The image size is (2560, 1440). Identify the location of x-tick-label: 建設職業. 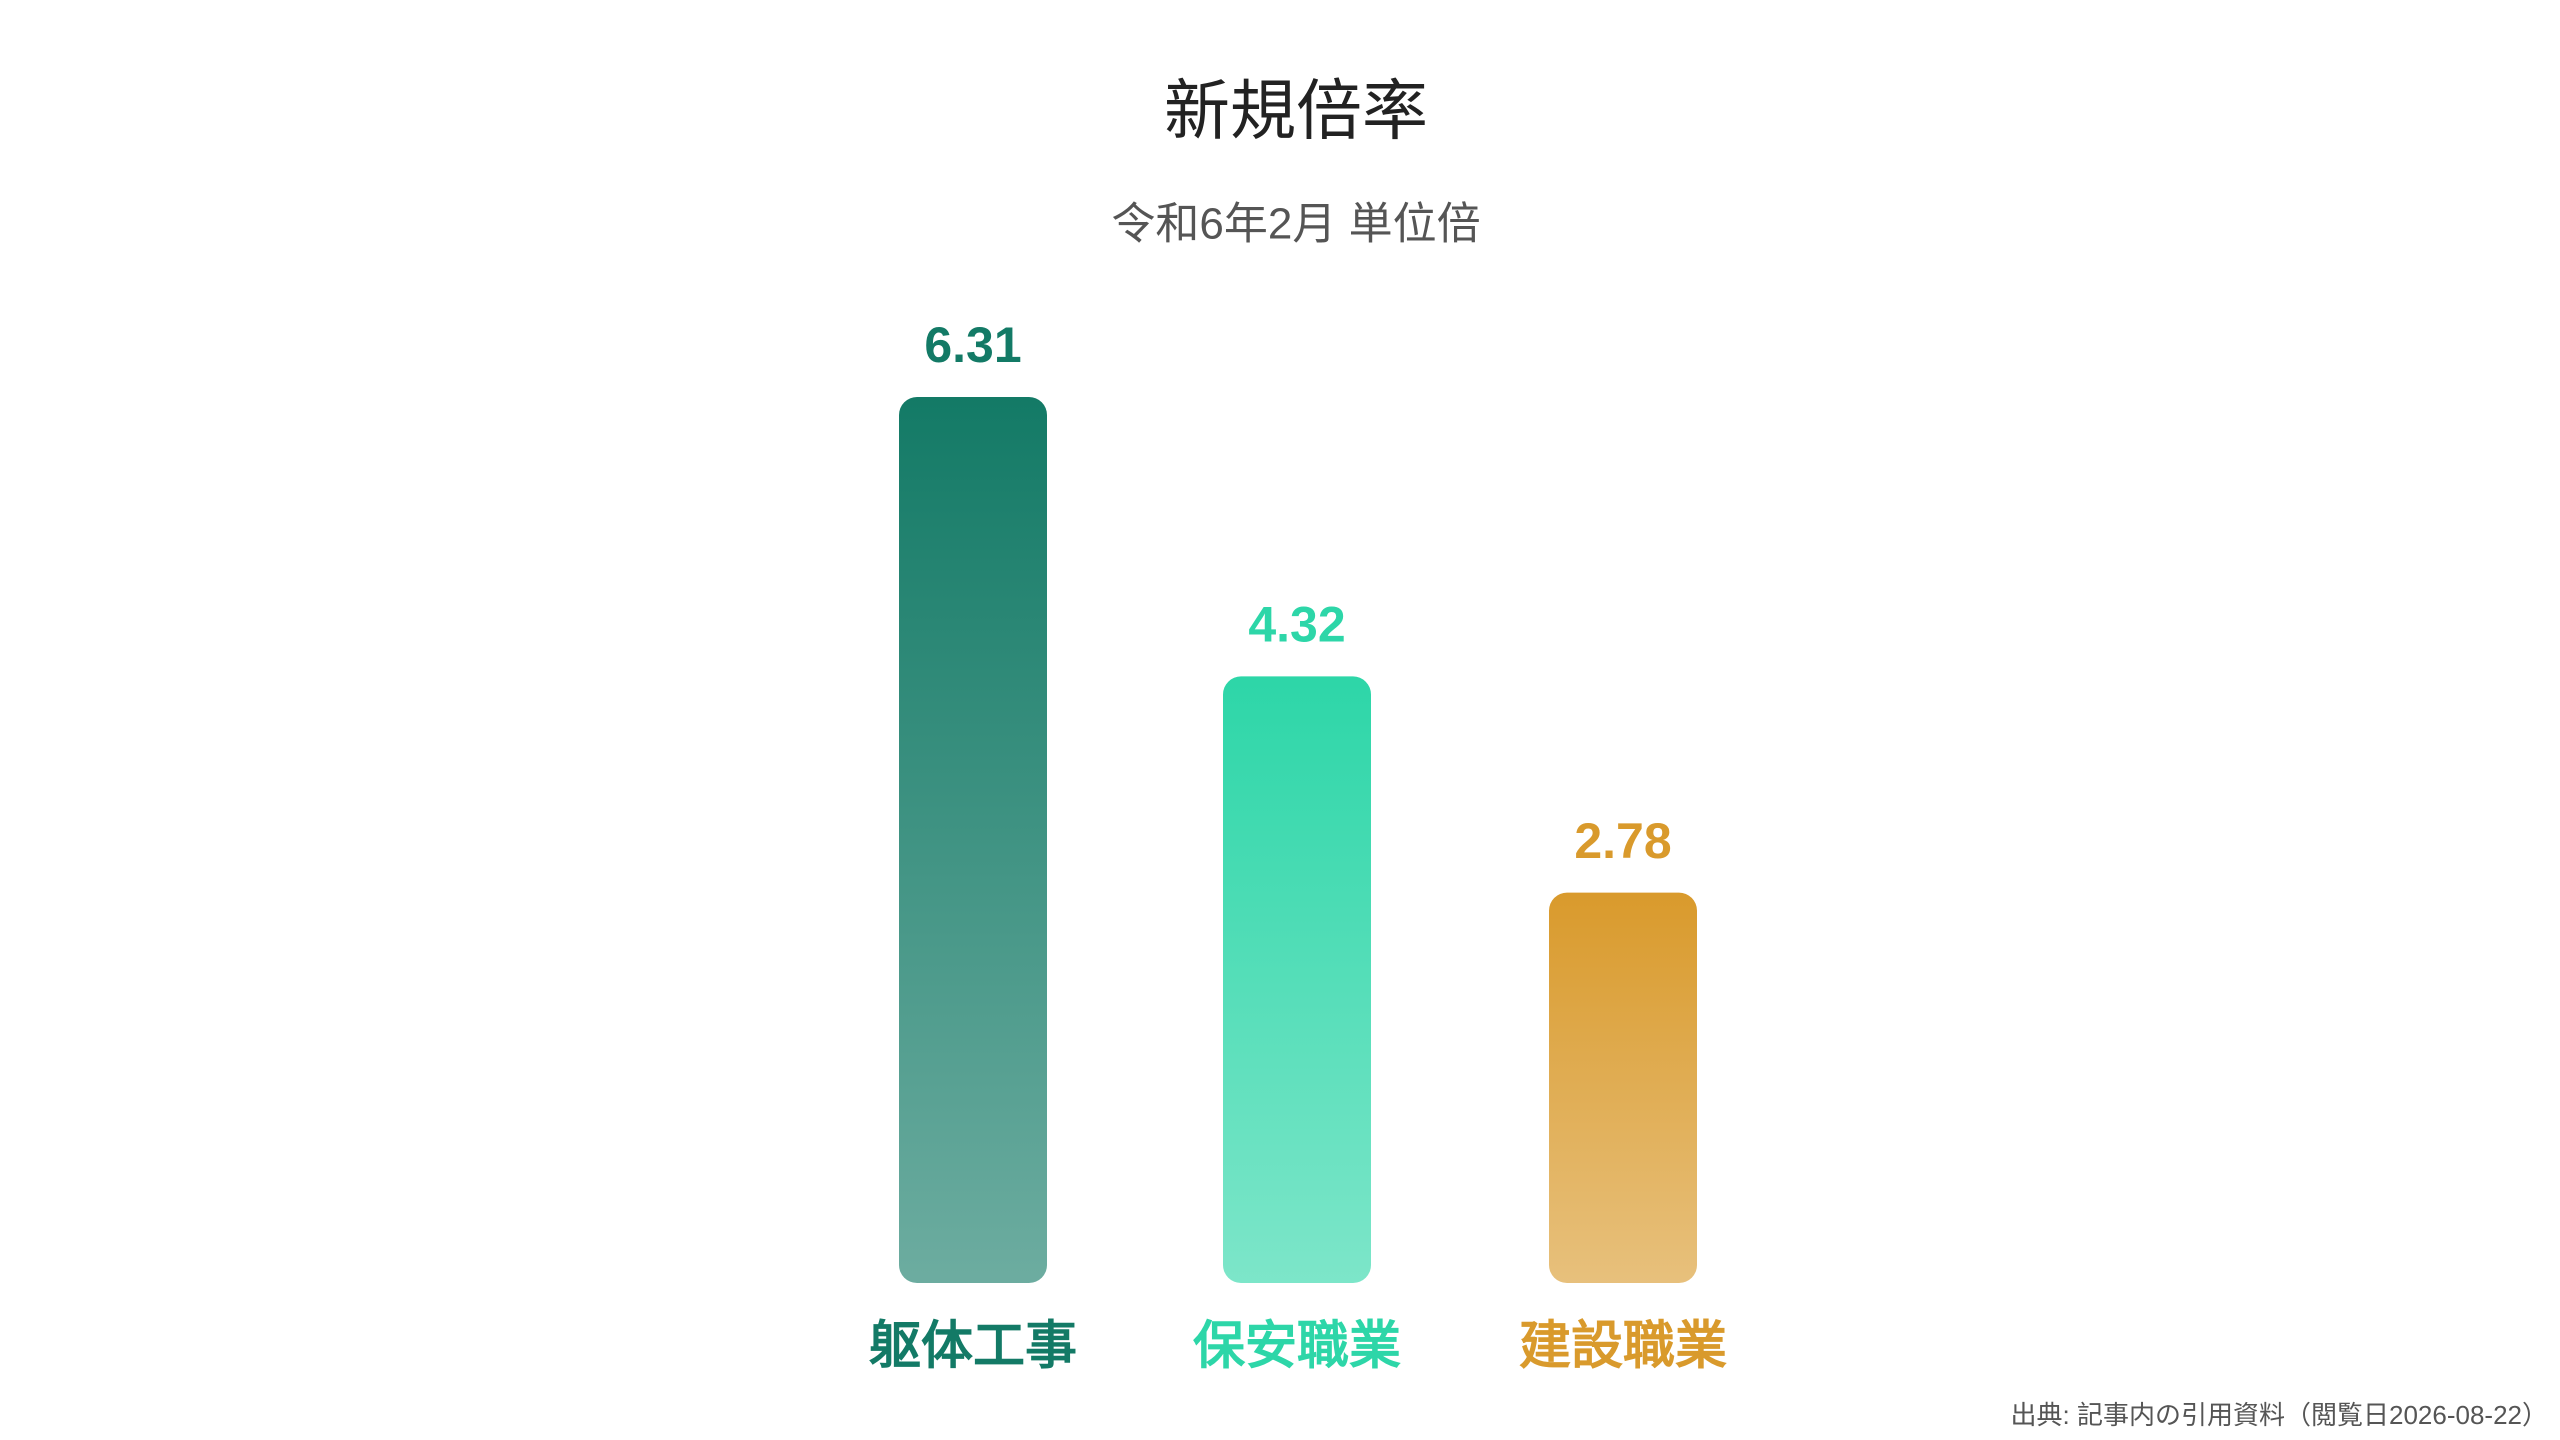
(1623, 1347).